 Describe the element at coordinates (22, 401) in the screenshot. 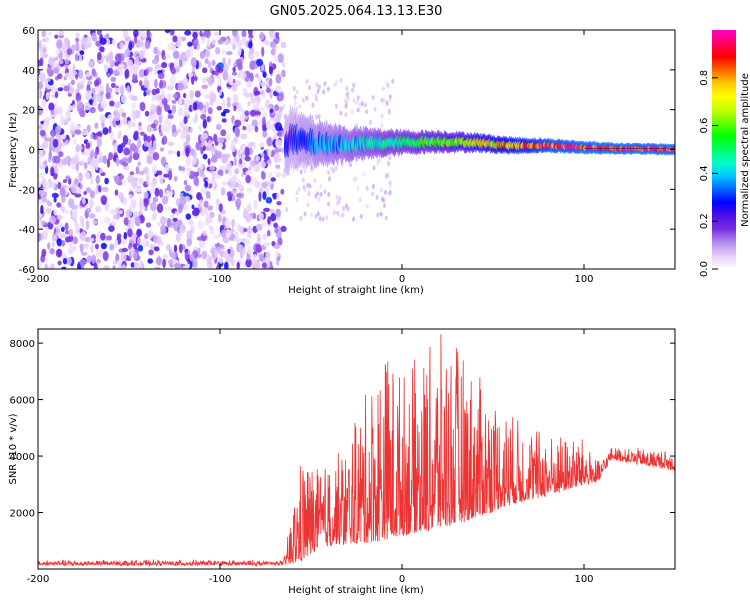

I see `y-tick-label: 6000` at that location.